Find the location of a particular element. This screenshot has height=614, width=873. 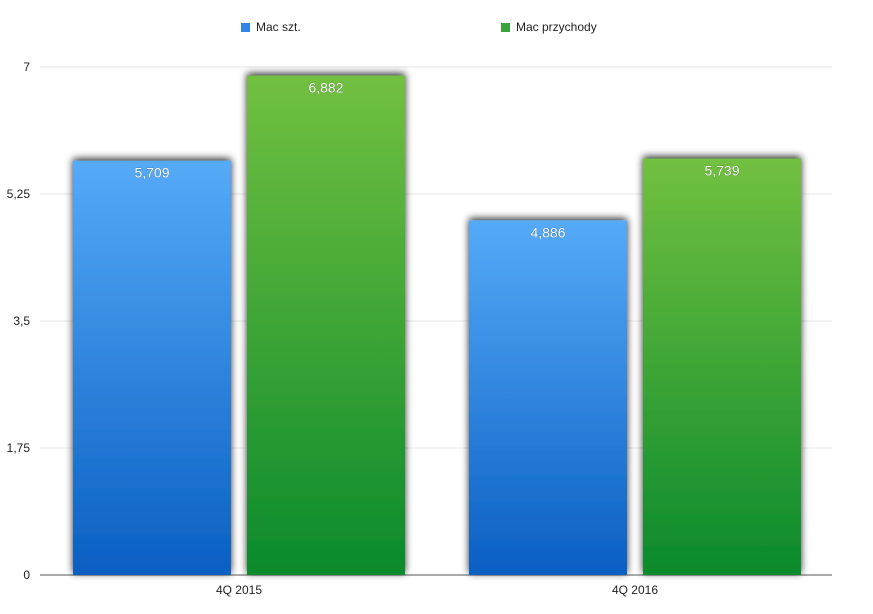

data-label: 4,886 is located at coordinates (547, 232).